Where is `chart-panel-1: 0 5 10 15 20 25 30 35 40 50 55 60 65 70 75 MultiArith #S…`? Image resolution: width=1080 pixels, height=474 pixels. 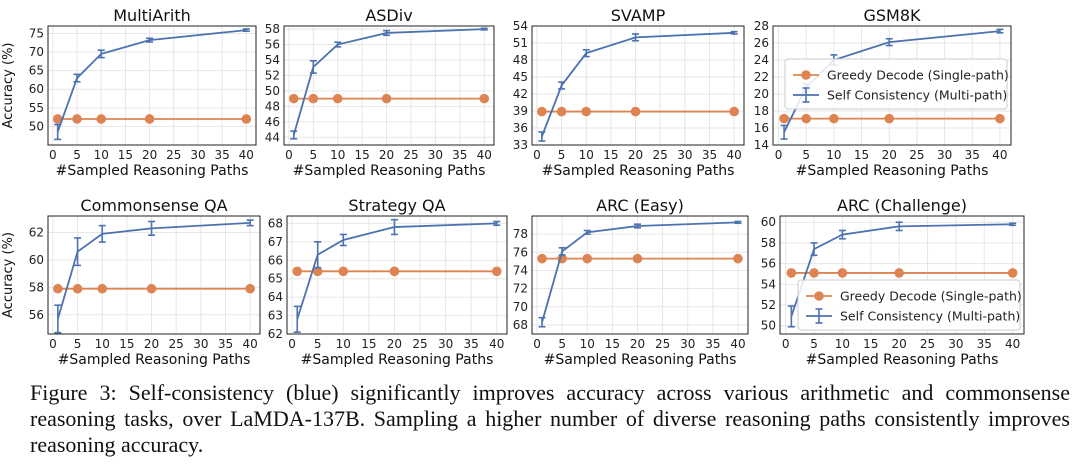
chart-panel-1: 0 5 10 15 20 25 30 35 40 50 55 60 65 70 75 MultiArith #S… is located at coordinates (129, 92).